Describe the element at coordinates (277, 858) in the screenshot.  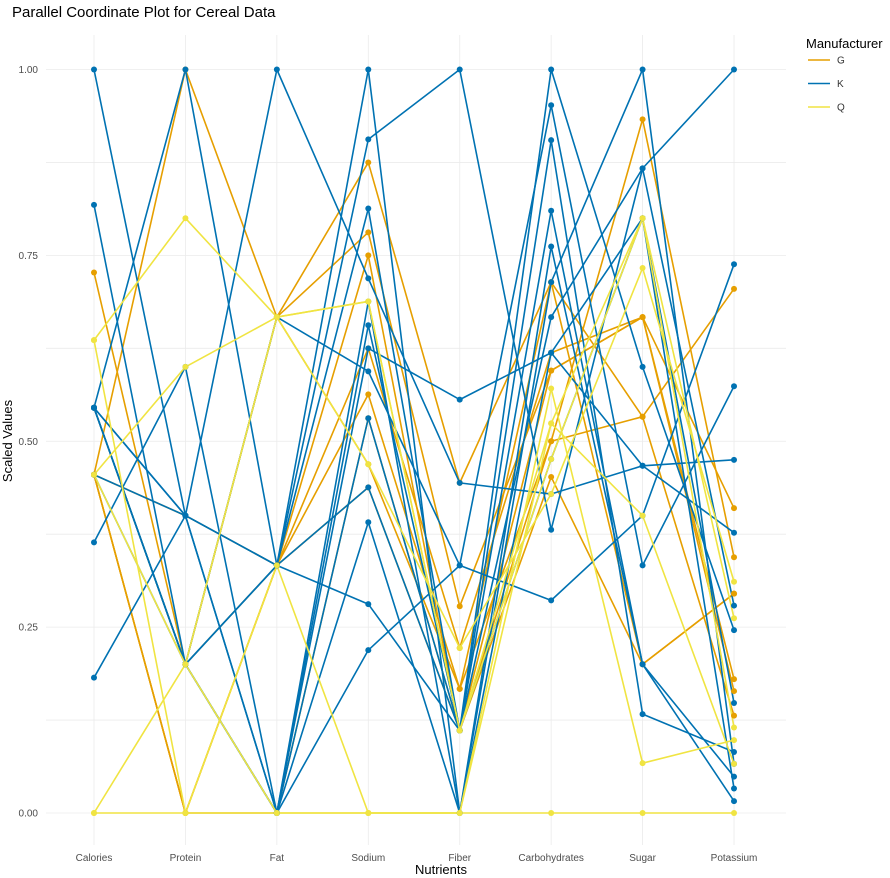
I see `x-tick-label: Fat` at that location.